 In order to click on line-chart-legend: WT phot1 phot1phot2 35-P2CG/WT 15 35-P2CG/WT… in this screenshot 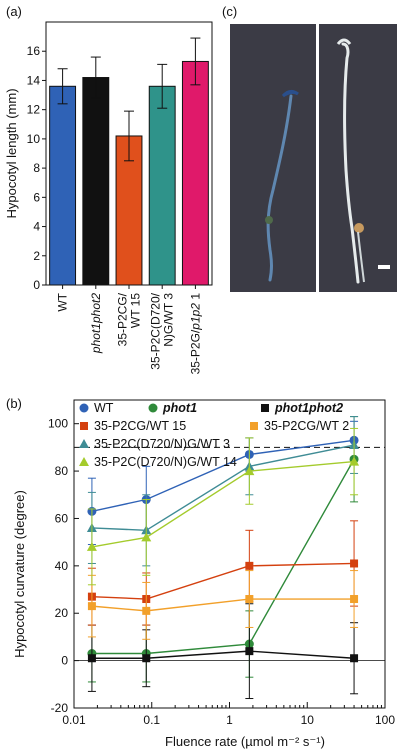, I will do `click(214, 435)`.